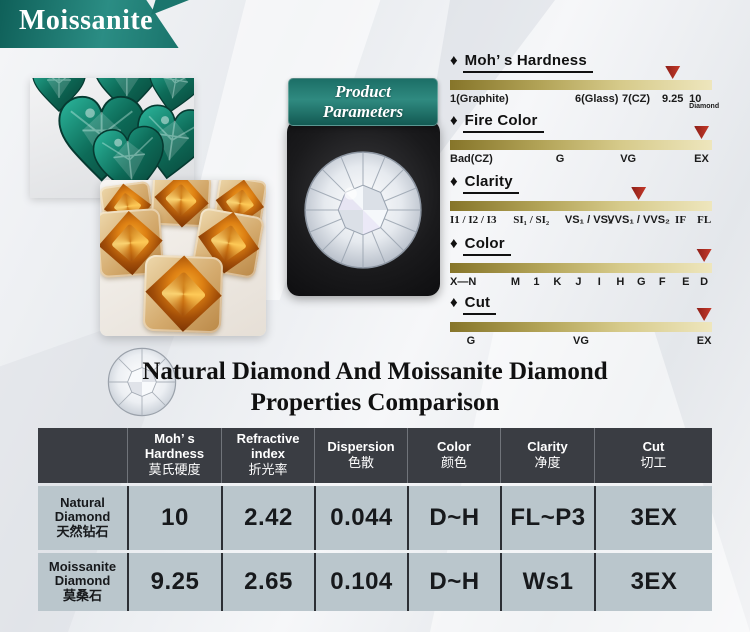  I want to click on scale-tick-label: H, so click(620, 282).